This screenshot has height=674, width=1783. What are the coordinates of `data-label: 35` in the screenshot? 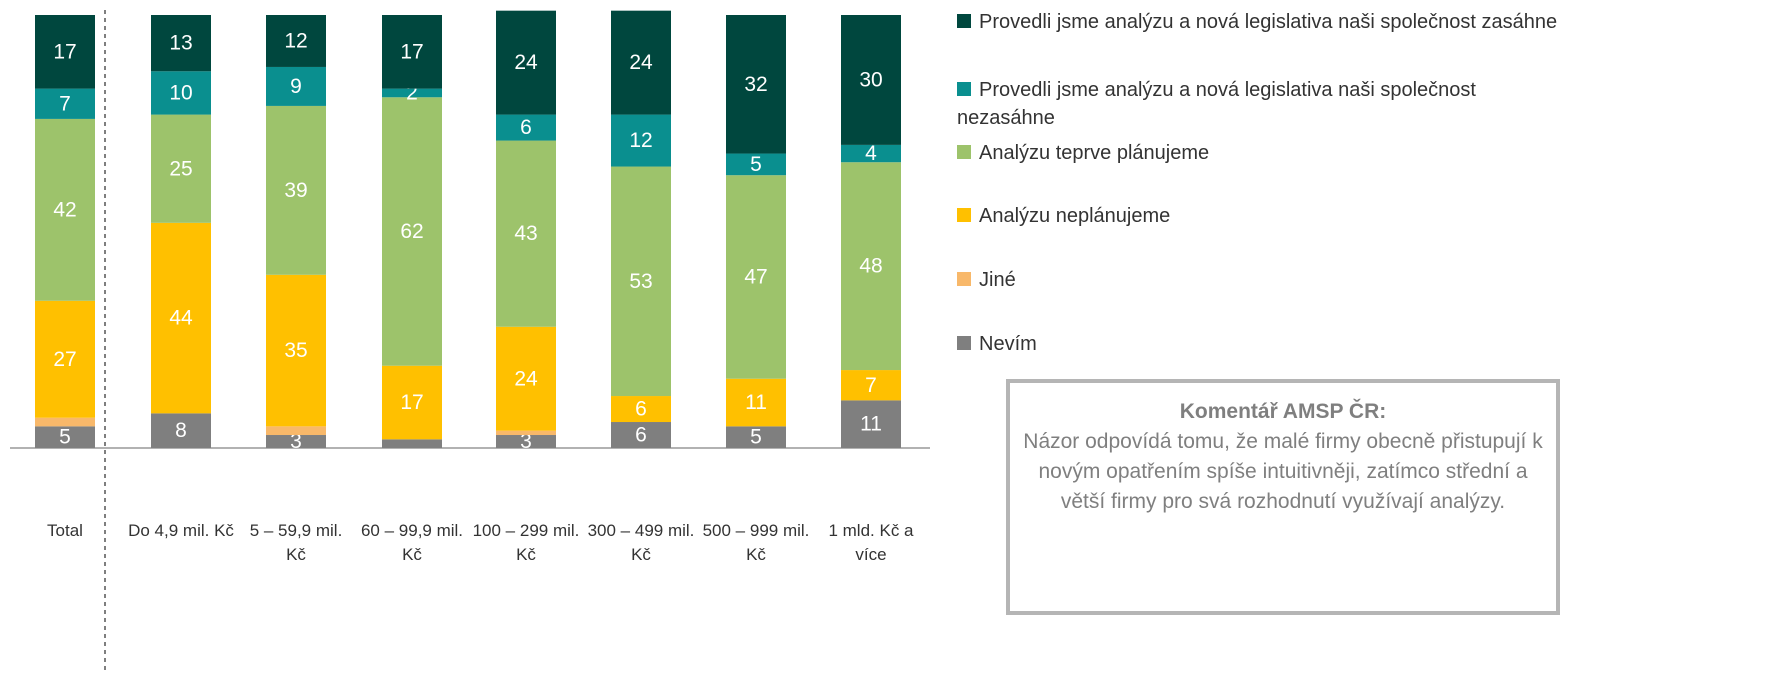 It's located at (295, 350).